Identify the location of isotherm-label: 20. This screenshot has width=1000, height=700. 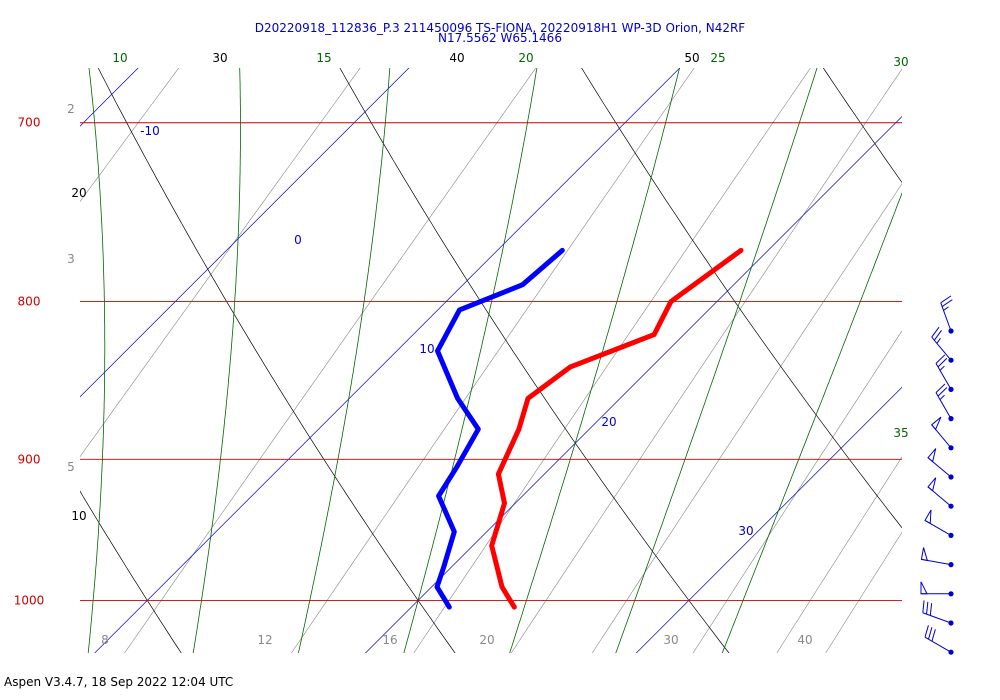
(608, 422).